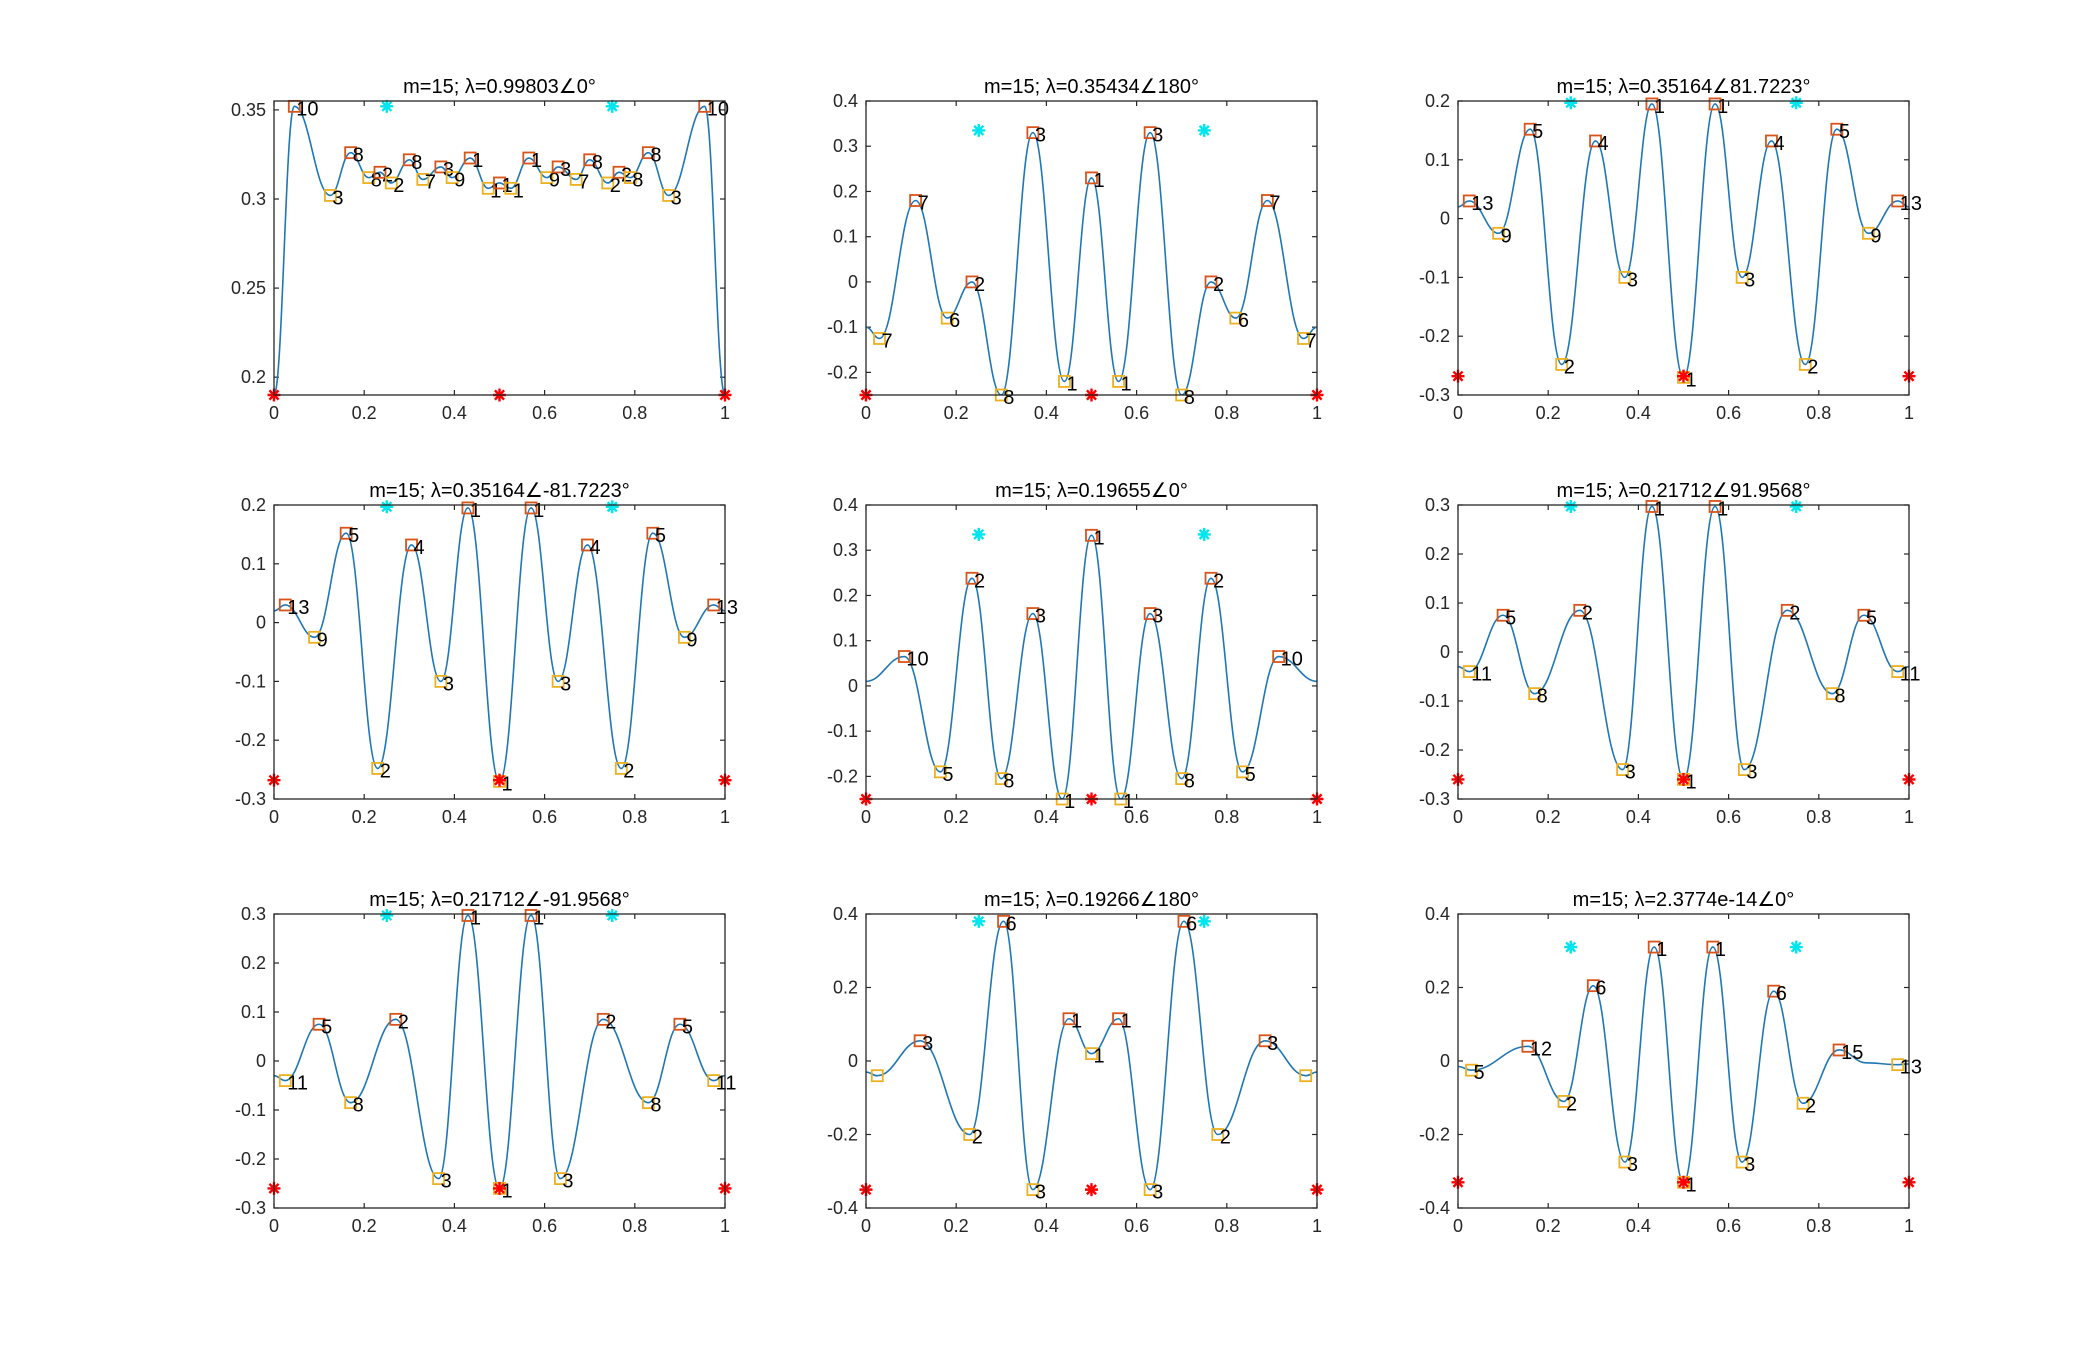 The width and height of the screenshot is (2100, 1348). I want to click on extremum-label: 4, so click(419, 548).